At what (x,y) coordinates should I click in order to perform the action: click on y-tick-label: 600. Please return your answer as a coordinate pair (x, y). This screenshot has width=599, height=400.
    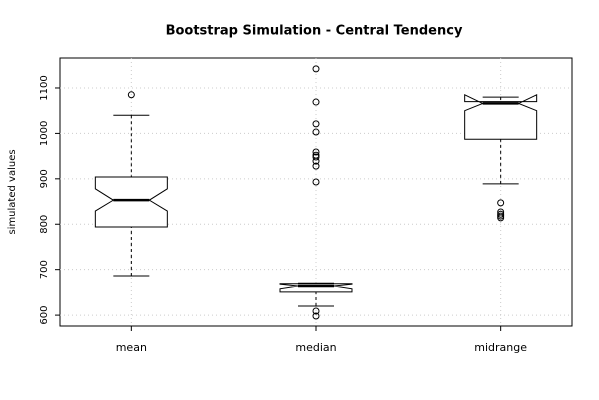
    Looking at the image, I should click on (44, 315).